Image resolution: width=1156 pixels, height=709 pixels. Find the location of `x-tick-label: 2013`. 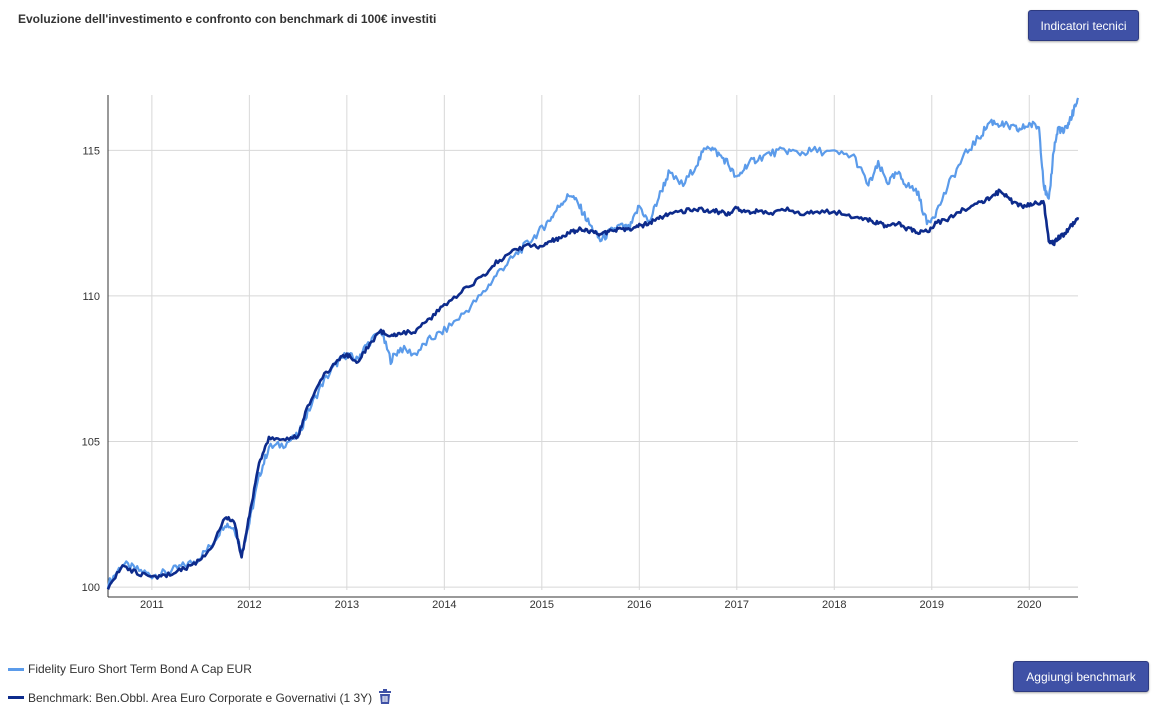

x-tick-label: 2013 is located at coordinates (347, 605).